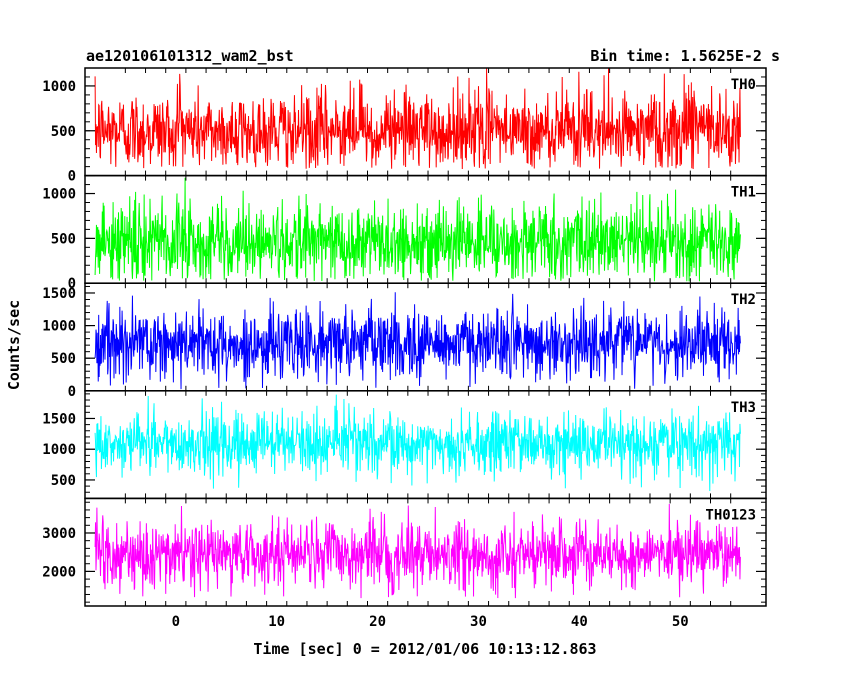 The image size is (850, 680). I want to click on series-trace-th3, so click(417, 443).